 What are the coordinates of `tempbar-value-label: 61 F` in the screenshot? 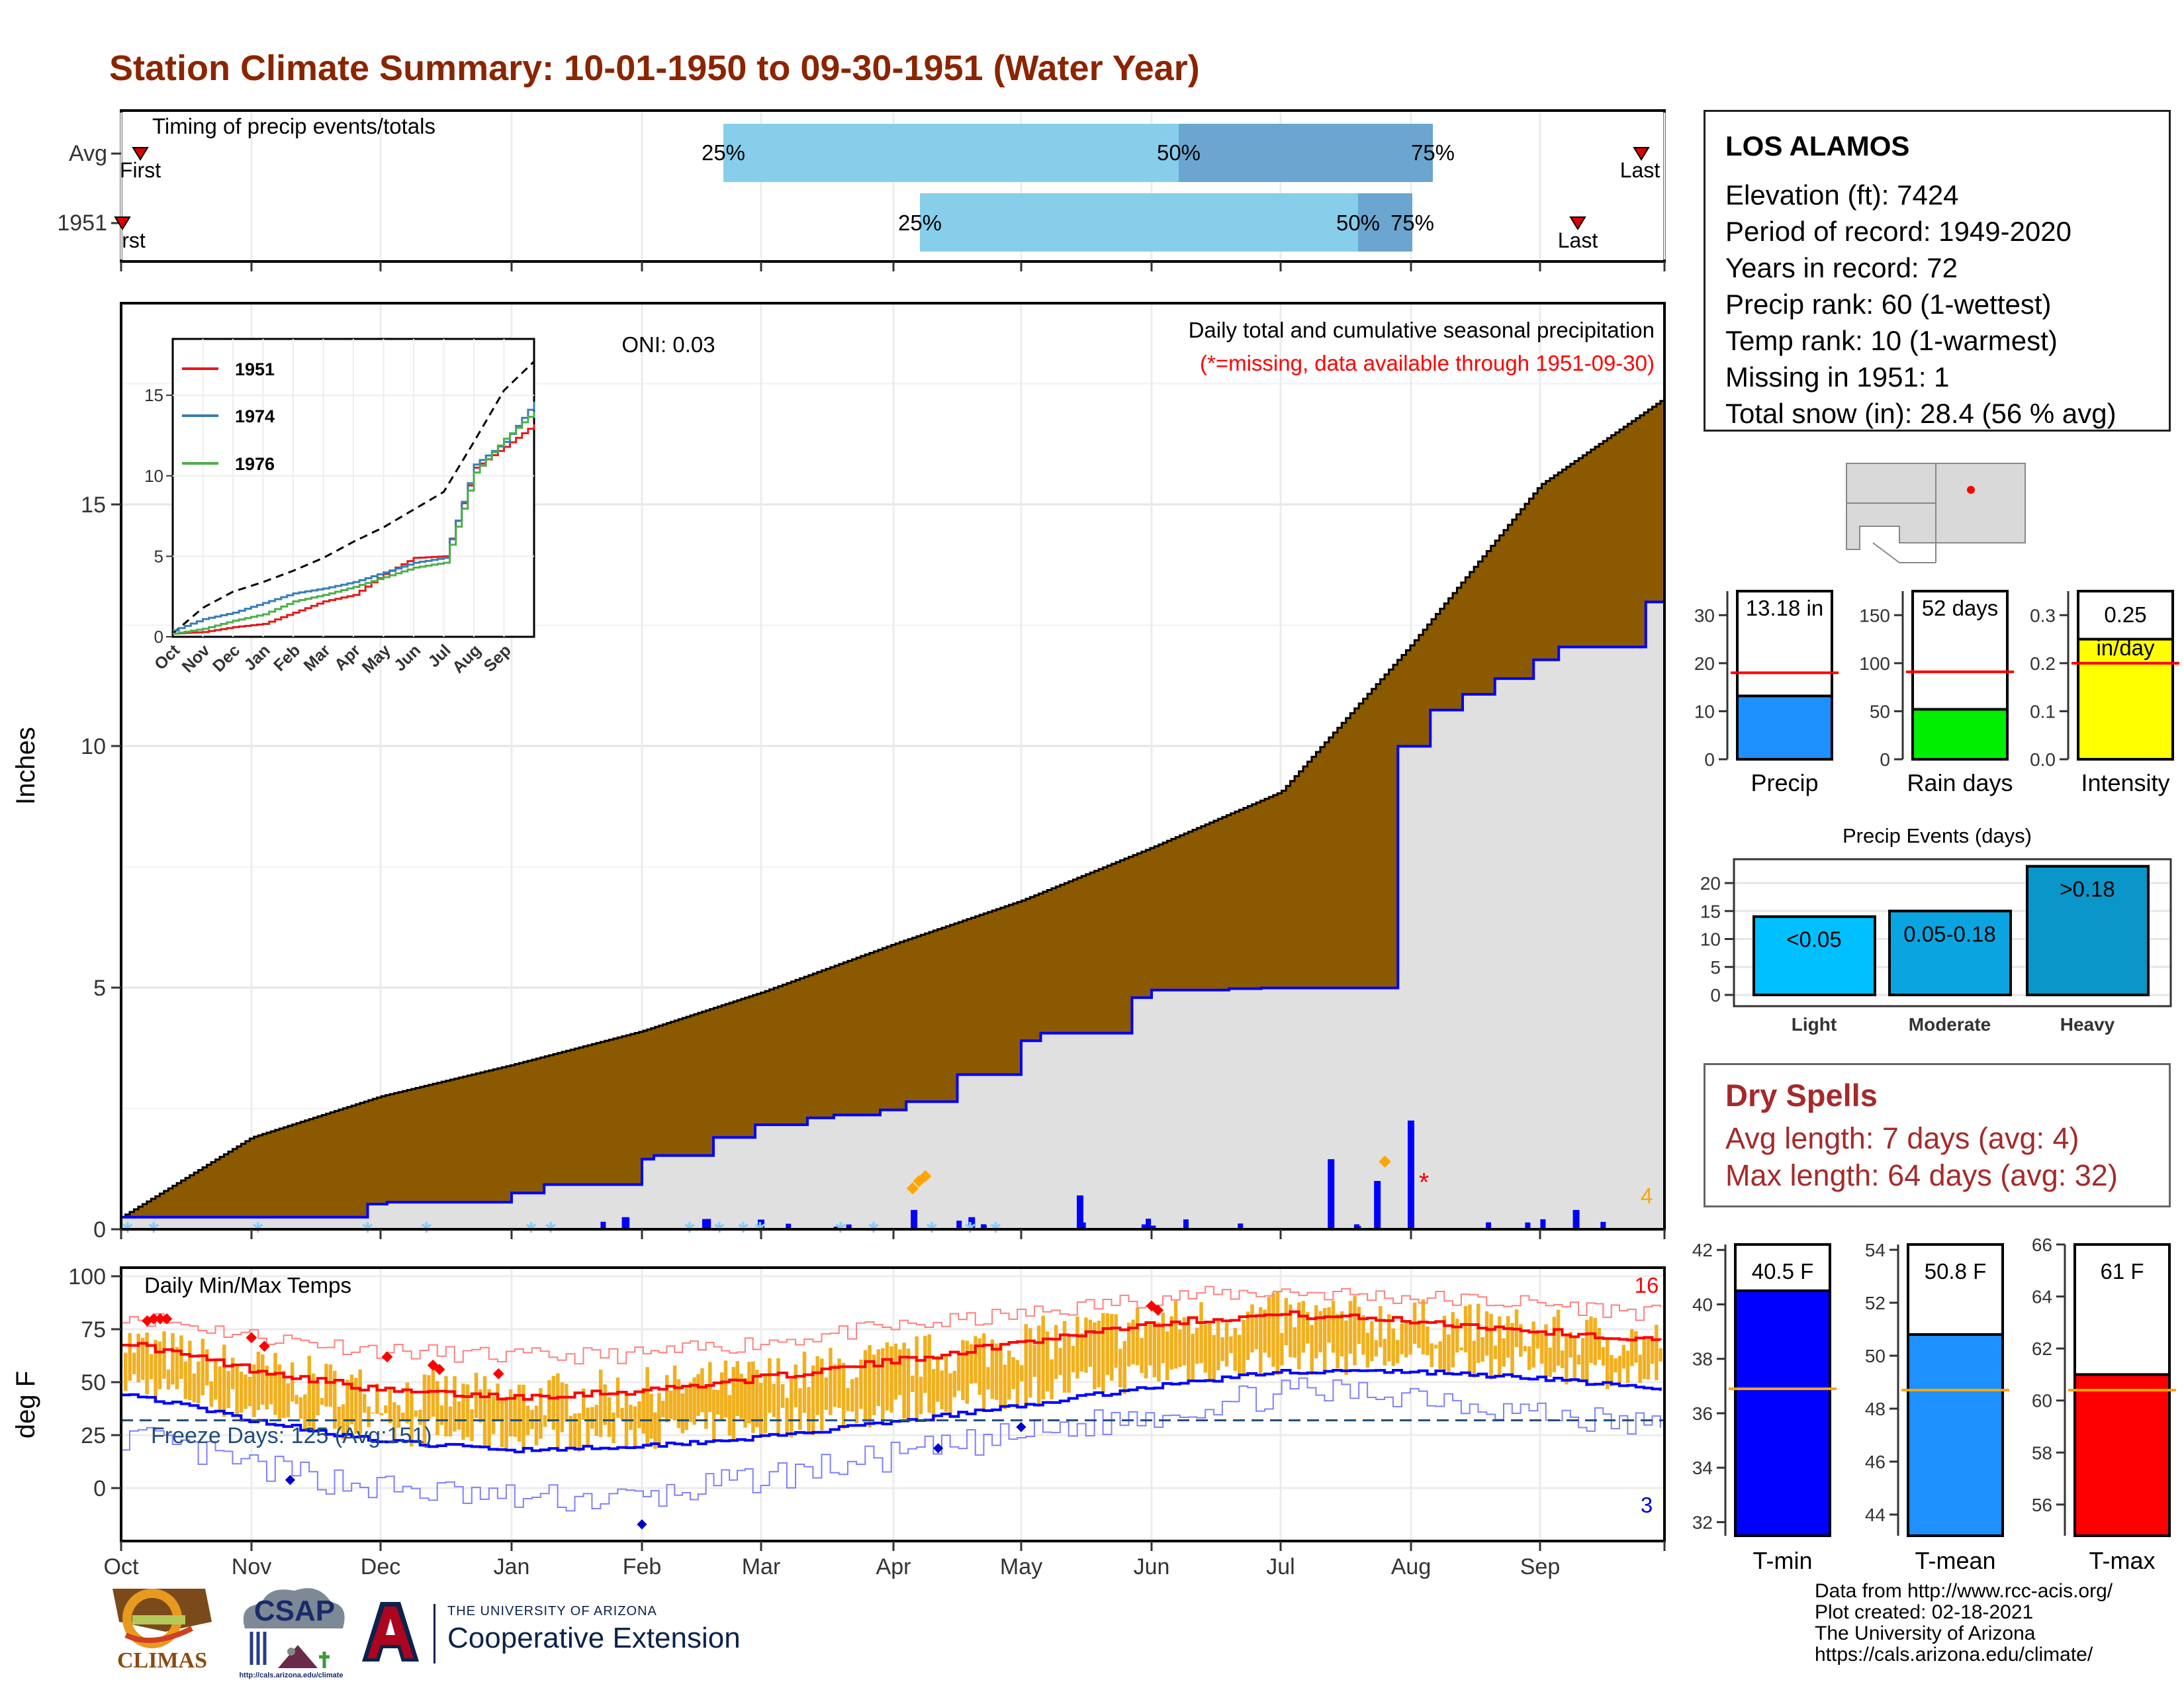 It's located at (2122, 1271).